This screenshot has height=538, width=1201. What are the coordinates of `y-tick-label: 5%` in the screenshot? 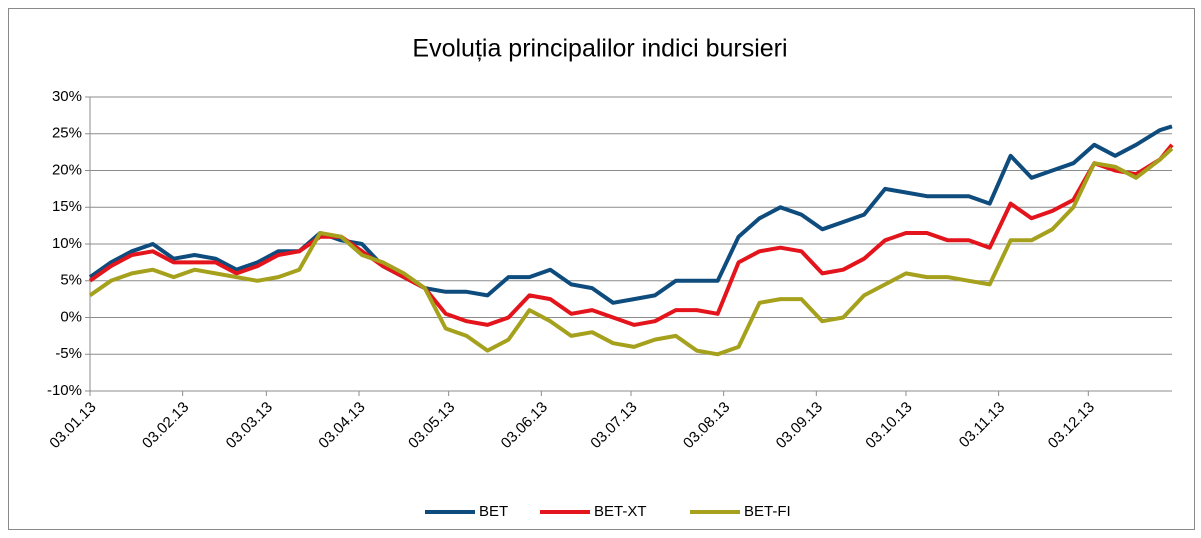 It's located at (71, 280).